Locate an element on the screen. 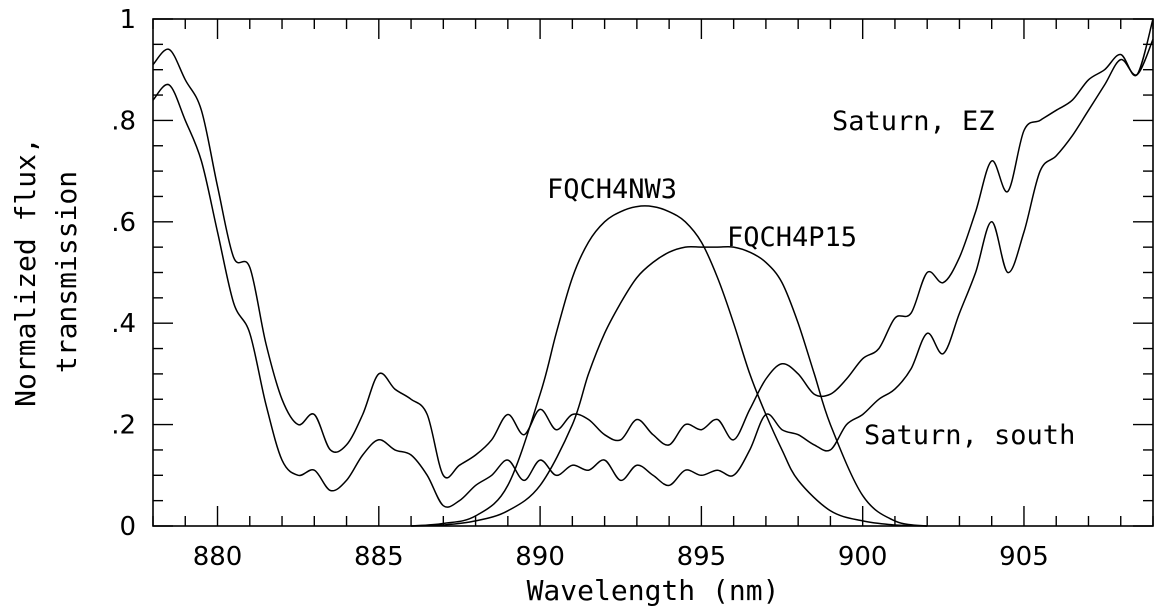  x-tick-label: 890 is located at coordinates (540, 557).